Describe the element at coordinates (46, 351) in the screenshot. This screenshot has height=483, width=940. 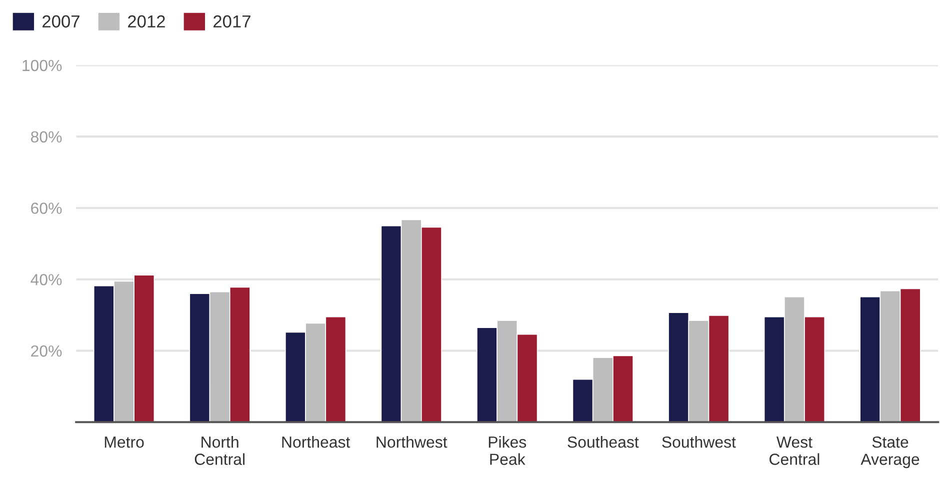
I see `y-tick-label: 20%` at that location.